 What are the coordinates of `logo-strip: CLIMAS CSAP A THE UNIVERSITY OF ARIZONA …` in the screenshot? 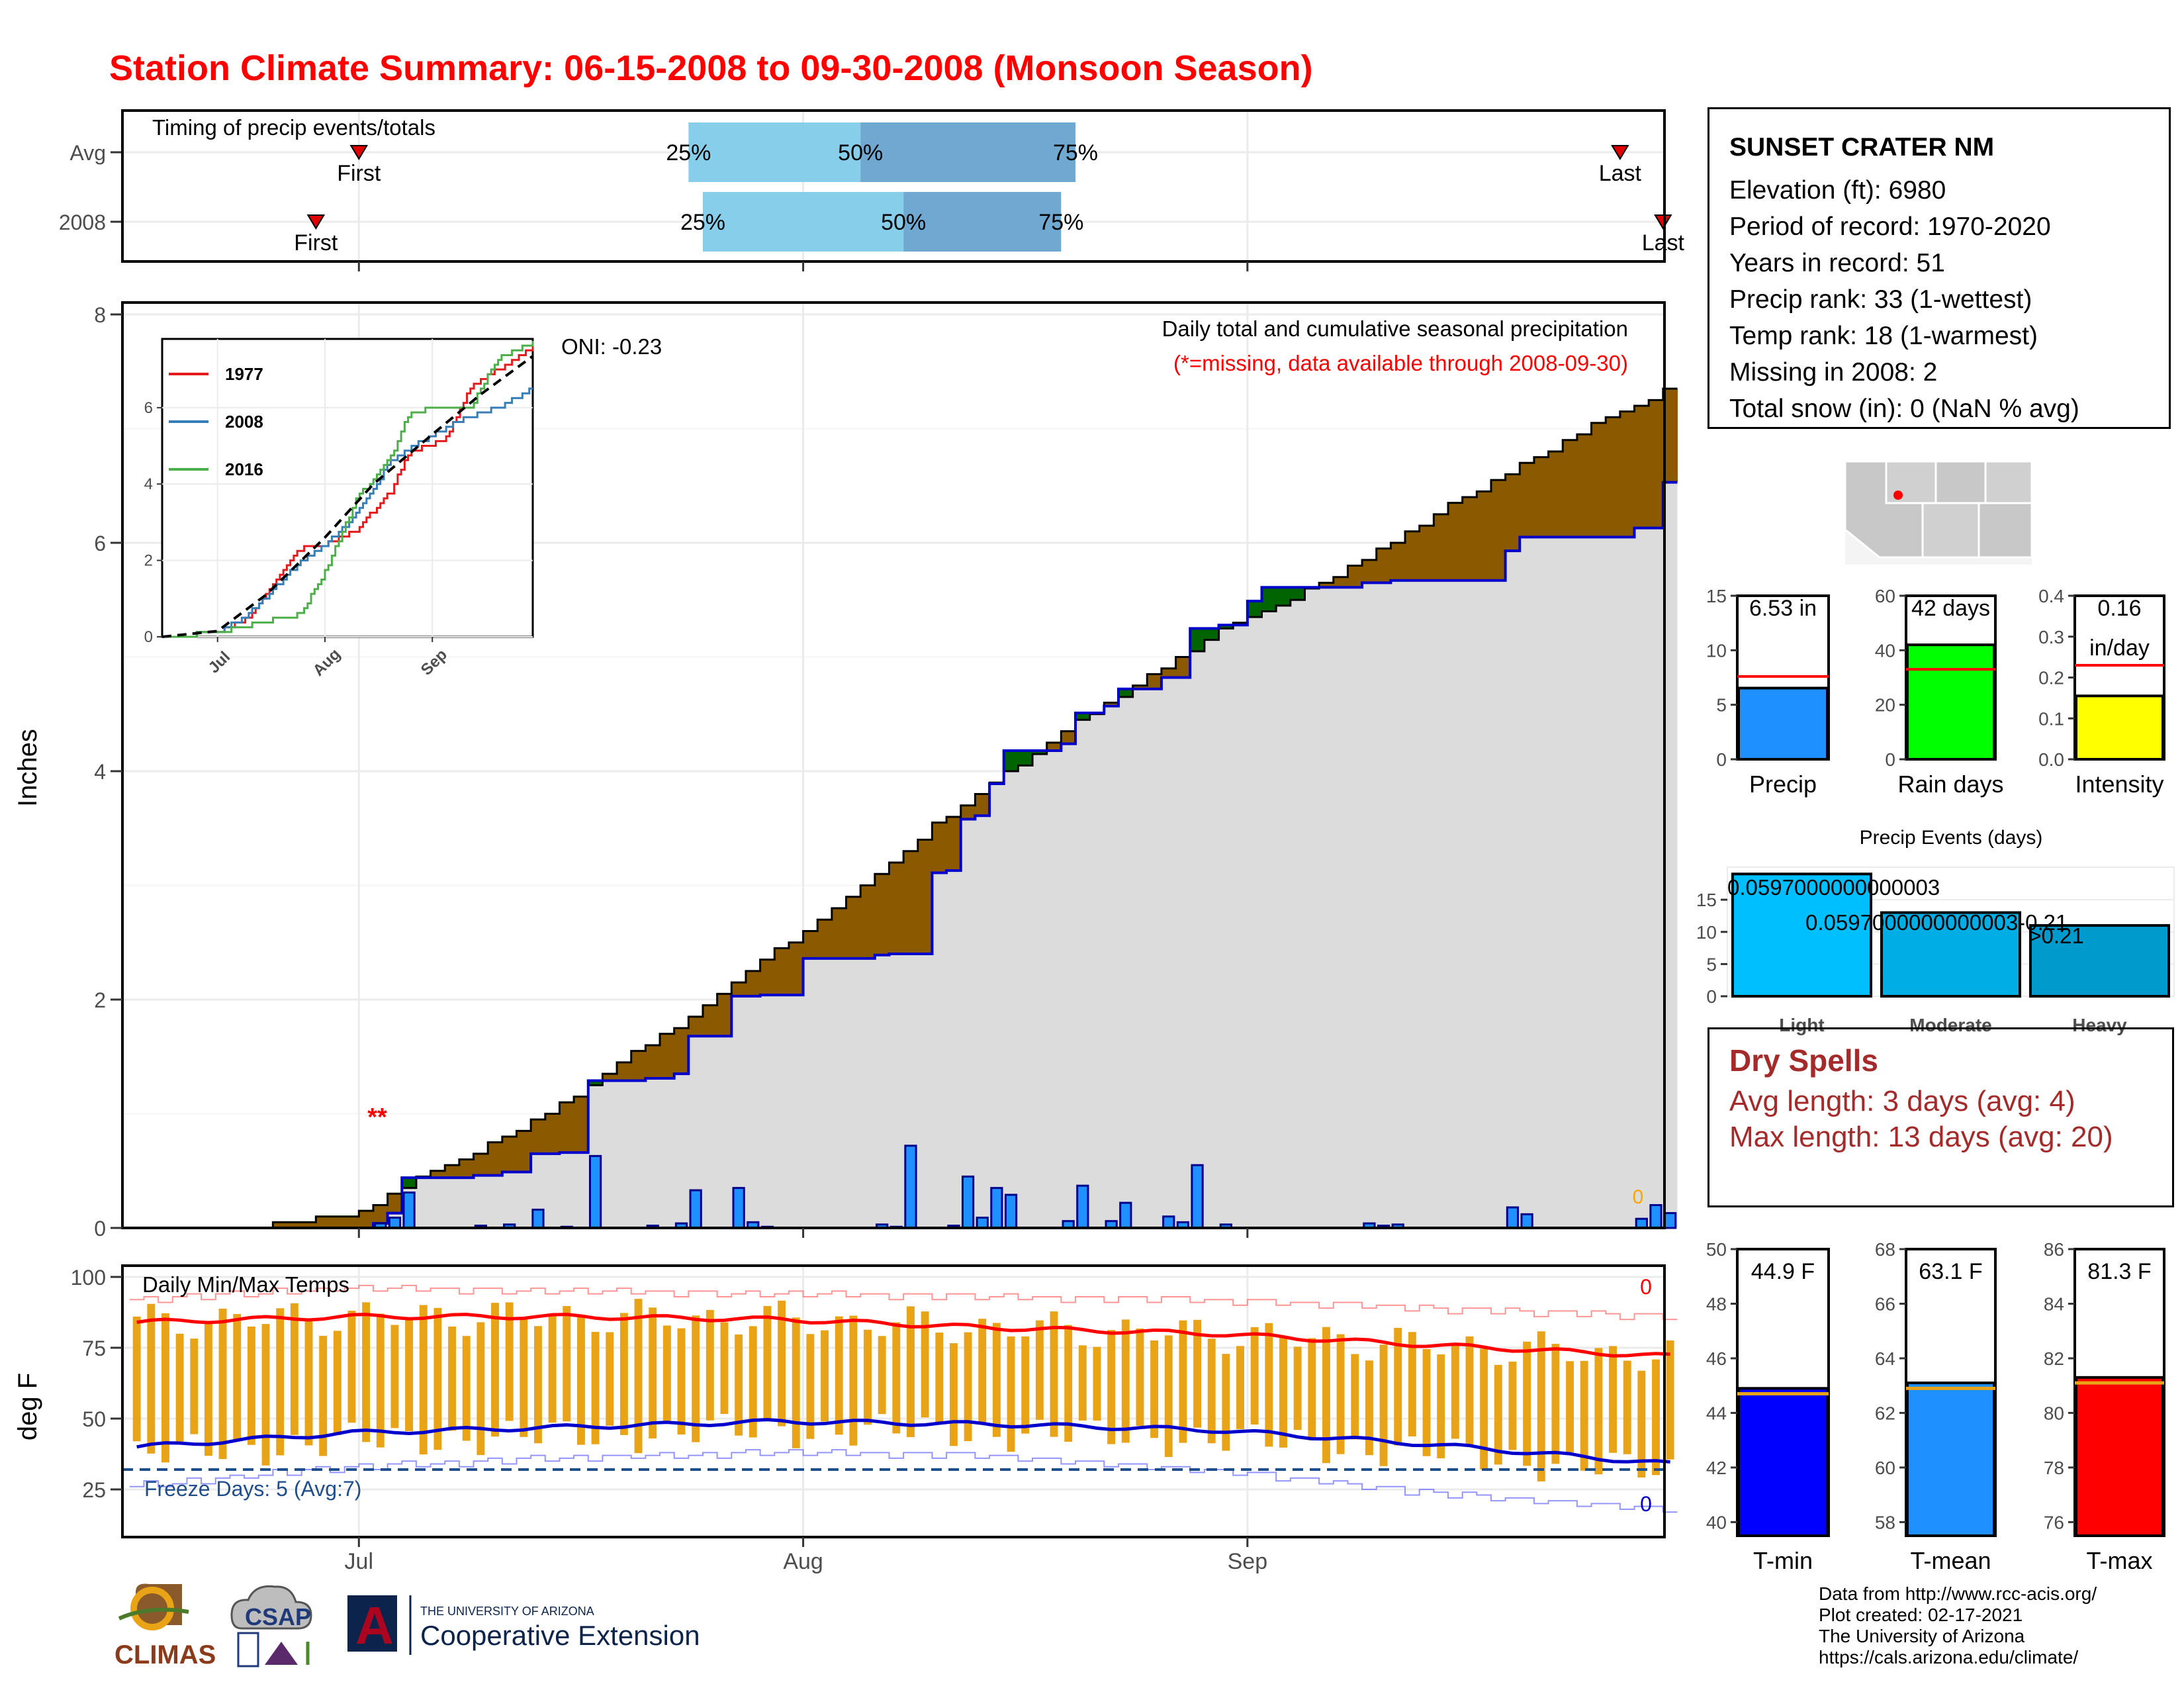 It's located at (407, 1626).